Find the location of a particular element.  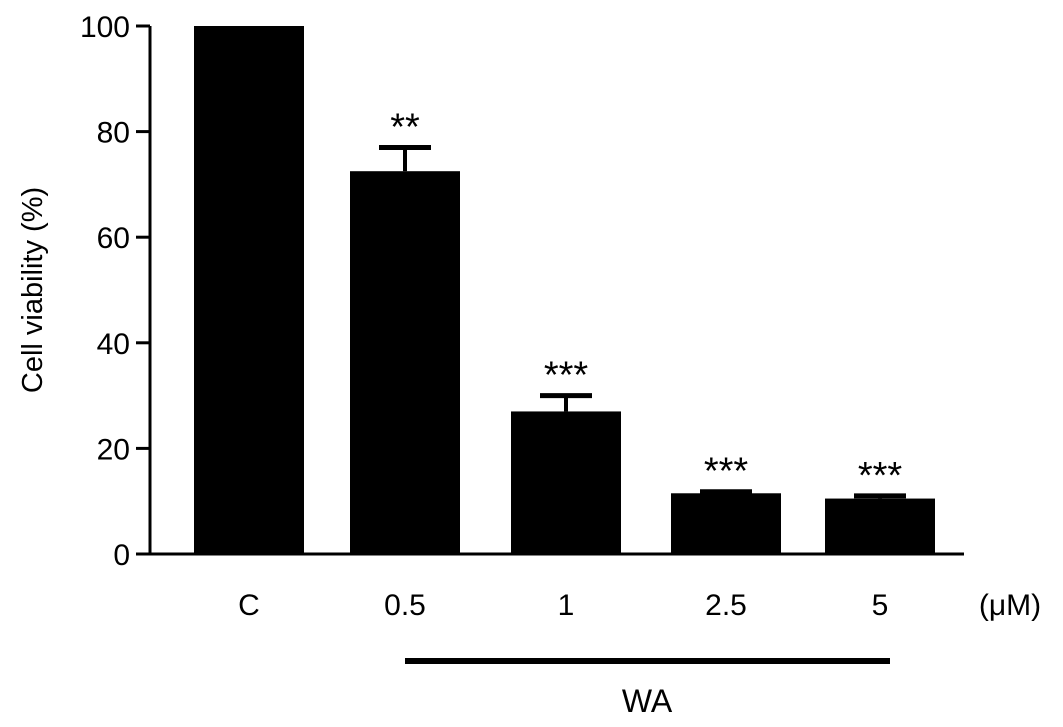

y-tick-label: 20 is located at coordinates (113, 449).